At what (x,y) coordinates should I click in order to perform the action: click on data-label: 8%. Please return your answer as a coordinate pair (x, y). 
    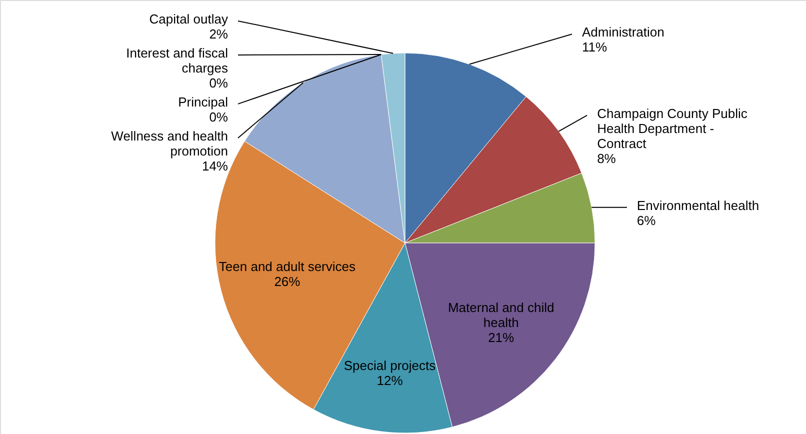
    Looking at the image, I should click on (606, 158).